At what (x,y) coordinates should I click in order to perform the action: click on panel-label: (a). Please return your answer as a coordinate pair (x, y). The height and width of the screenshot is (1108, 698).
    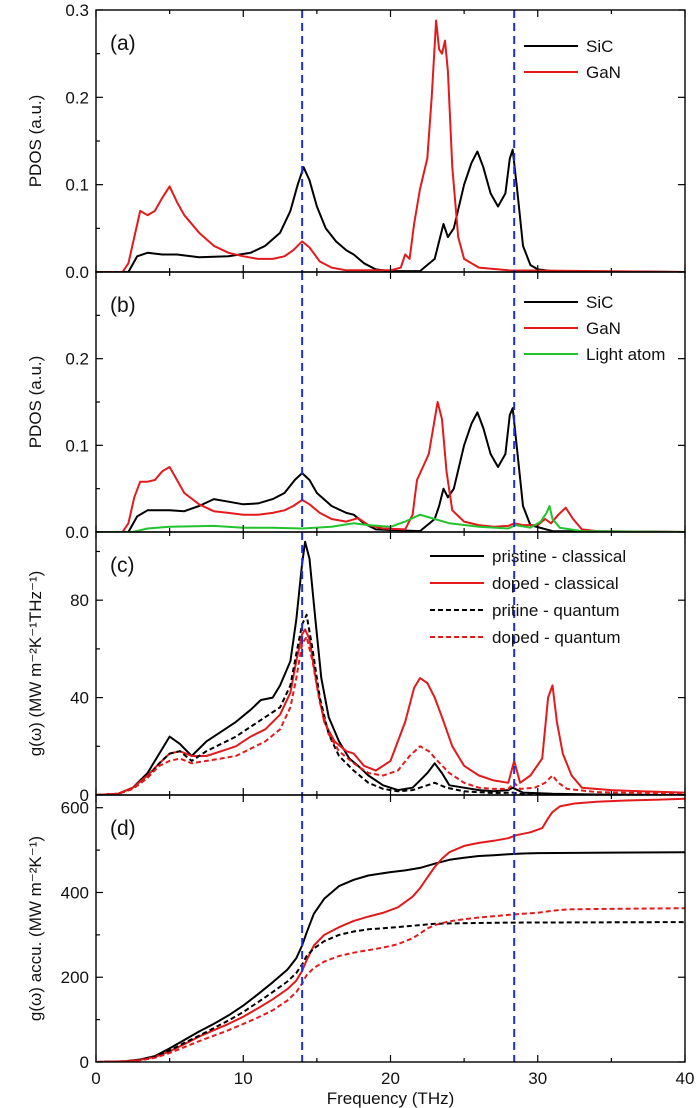
    Looking at the image, I should click on (123, 43).